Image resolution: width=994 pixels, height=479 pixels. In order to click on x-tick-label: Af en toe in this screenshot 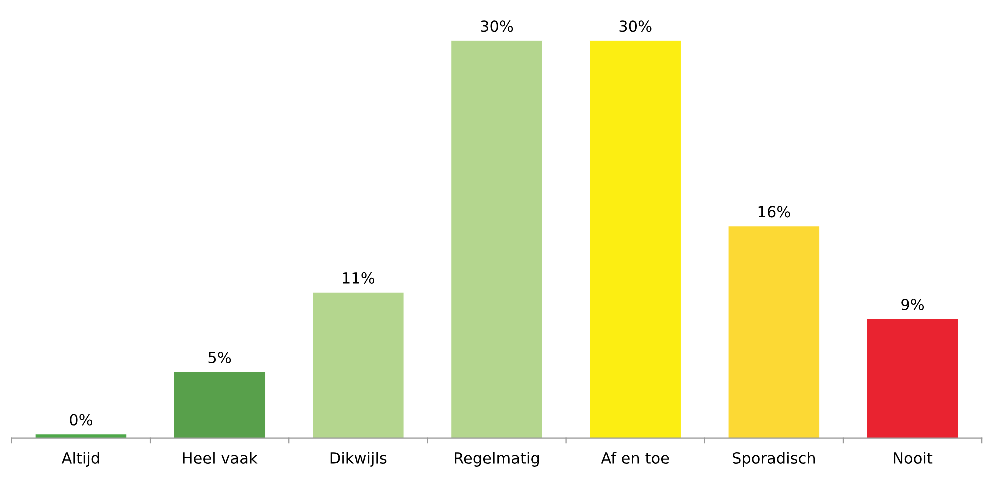, I will do `click(635, 458)`.